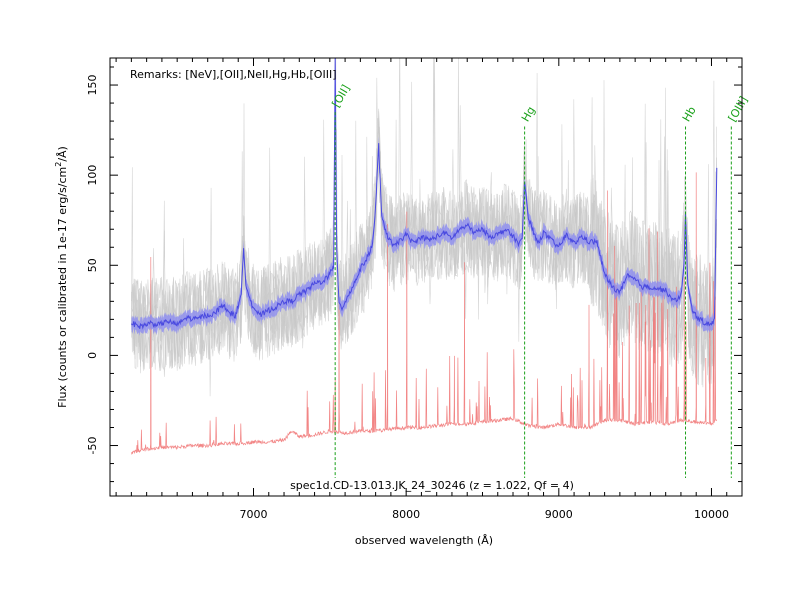 This screenshot has width=800, height=600. Describe the element at coordinates (424, 540) in the screenshot. I see `x-axis-title: observed wavelength (Å)` at that location.